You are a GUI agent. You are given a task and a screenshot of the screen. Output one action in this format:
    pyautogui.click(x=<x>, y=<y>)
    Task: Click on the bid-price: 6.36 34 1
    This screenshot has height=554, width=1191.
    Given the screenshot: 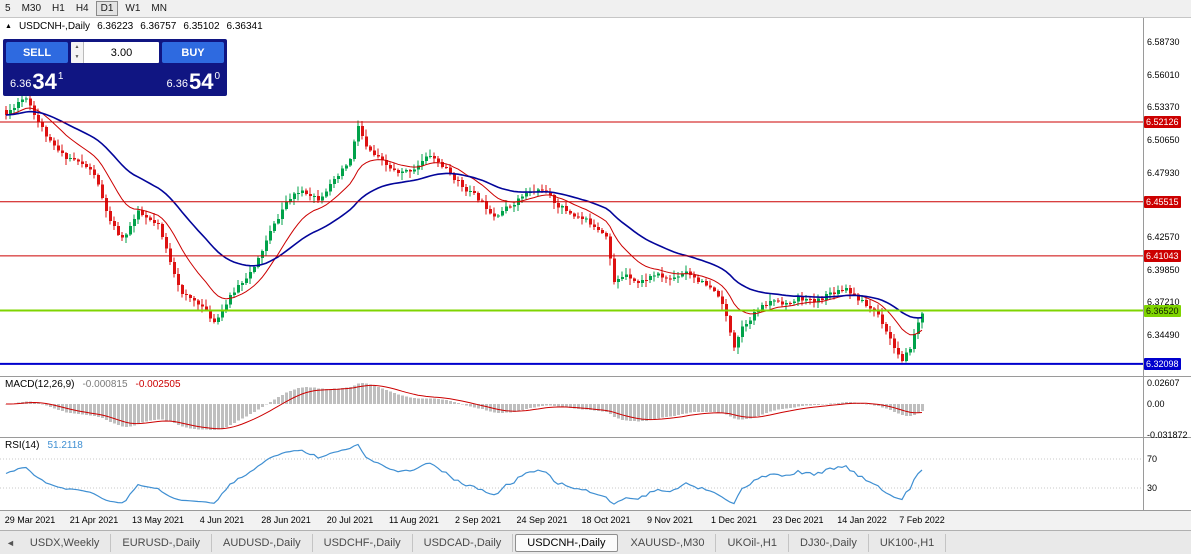 What is the action you would take?
    pyautogui.click(x=36, y=79)
    